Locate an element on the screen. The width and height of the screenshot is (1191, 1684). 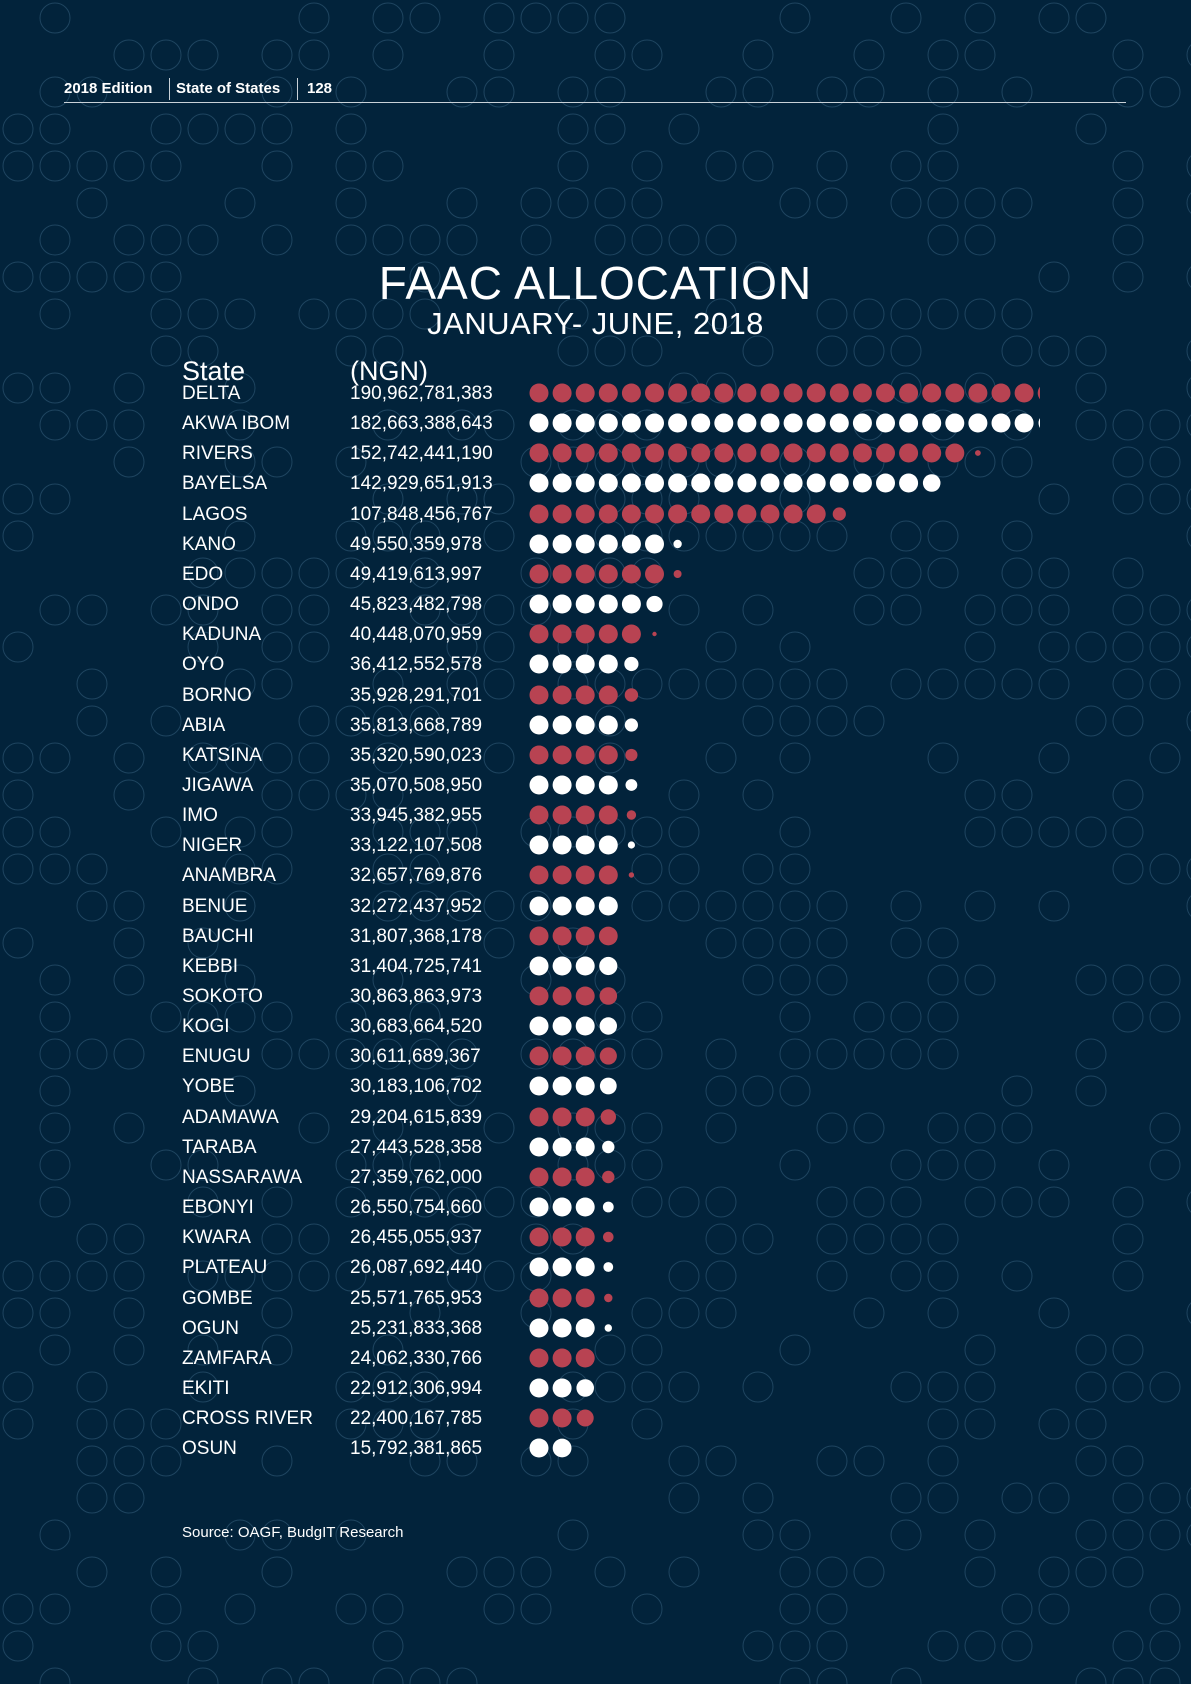
table-row: BAYELSA 142,929,651,913 is located at coordinates (595, 483).